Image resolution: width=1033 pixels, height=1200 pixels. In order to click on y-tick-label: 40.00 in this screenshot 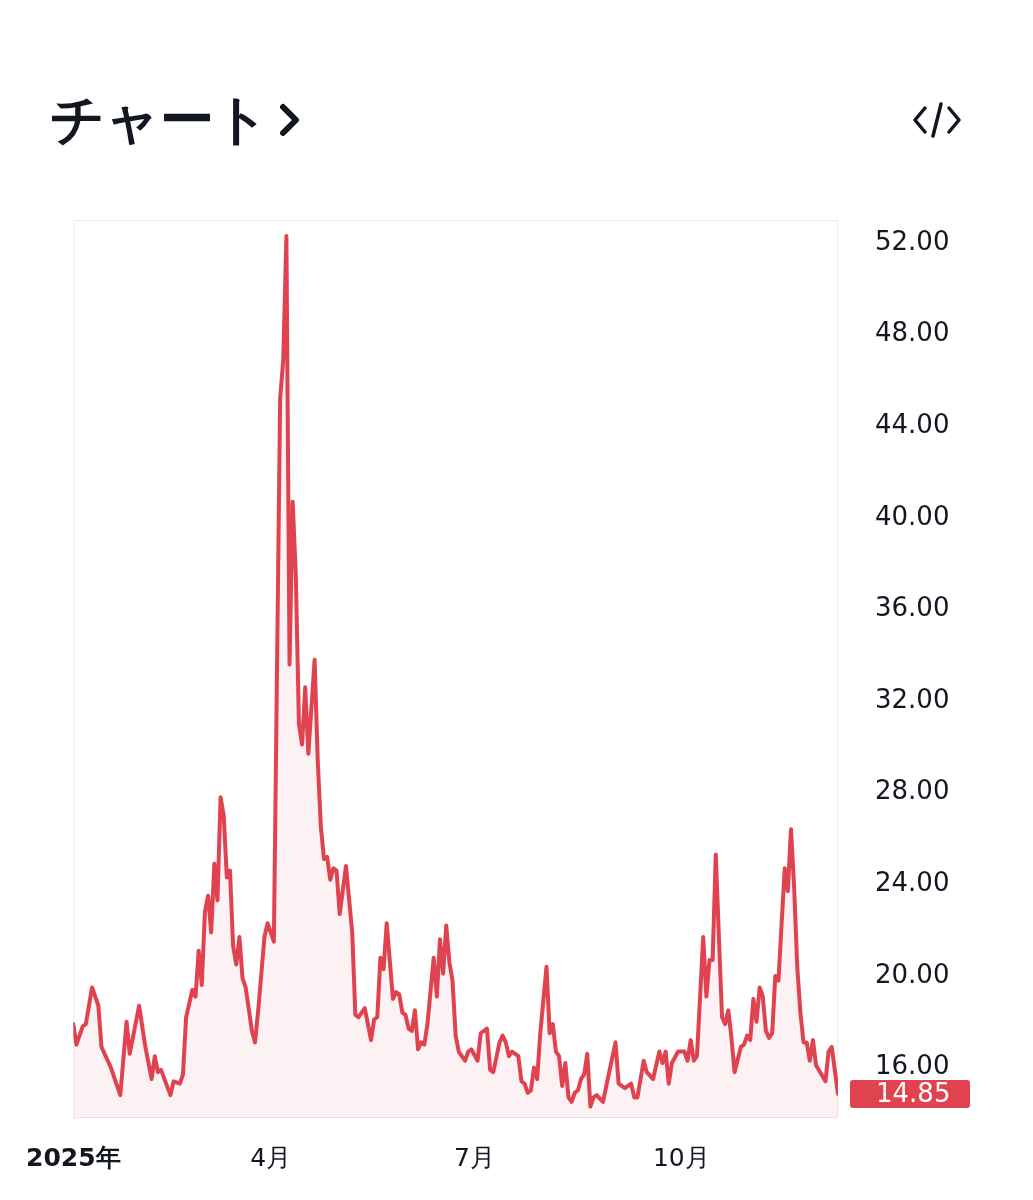, I will do `click(912, 515)`.